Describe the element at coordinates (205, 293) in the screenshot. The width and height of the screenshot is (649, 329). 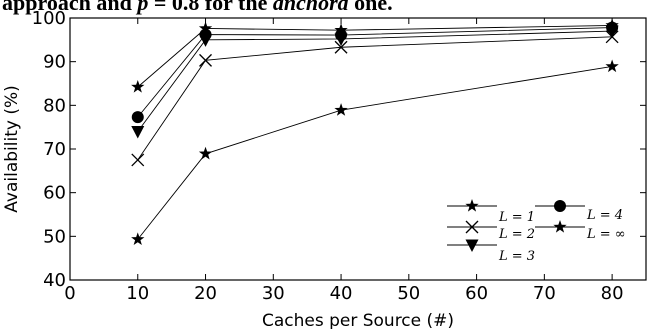
I see `x-tick-label: 20` at that location.